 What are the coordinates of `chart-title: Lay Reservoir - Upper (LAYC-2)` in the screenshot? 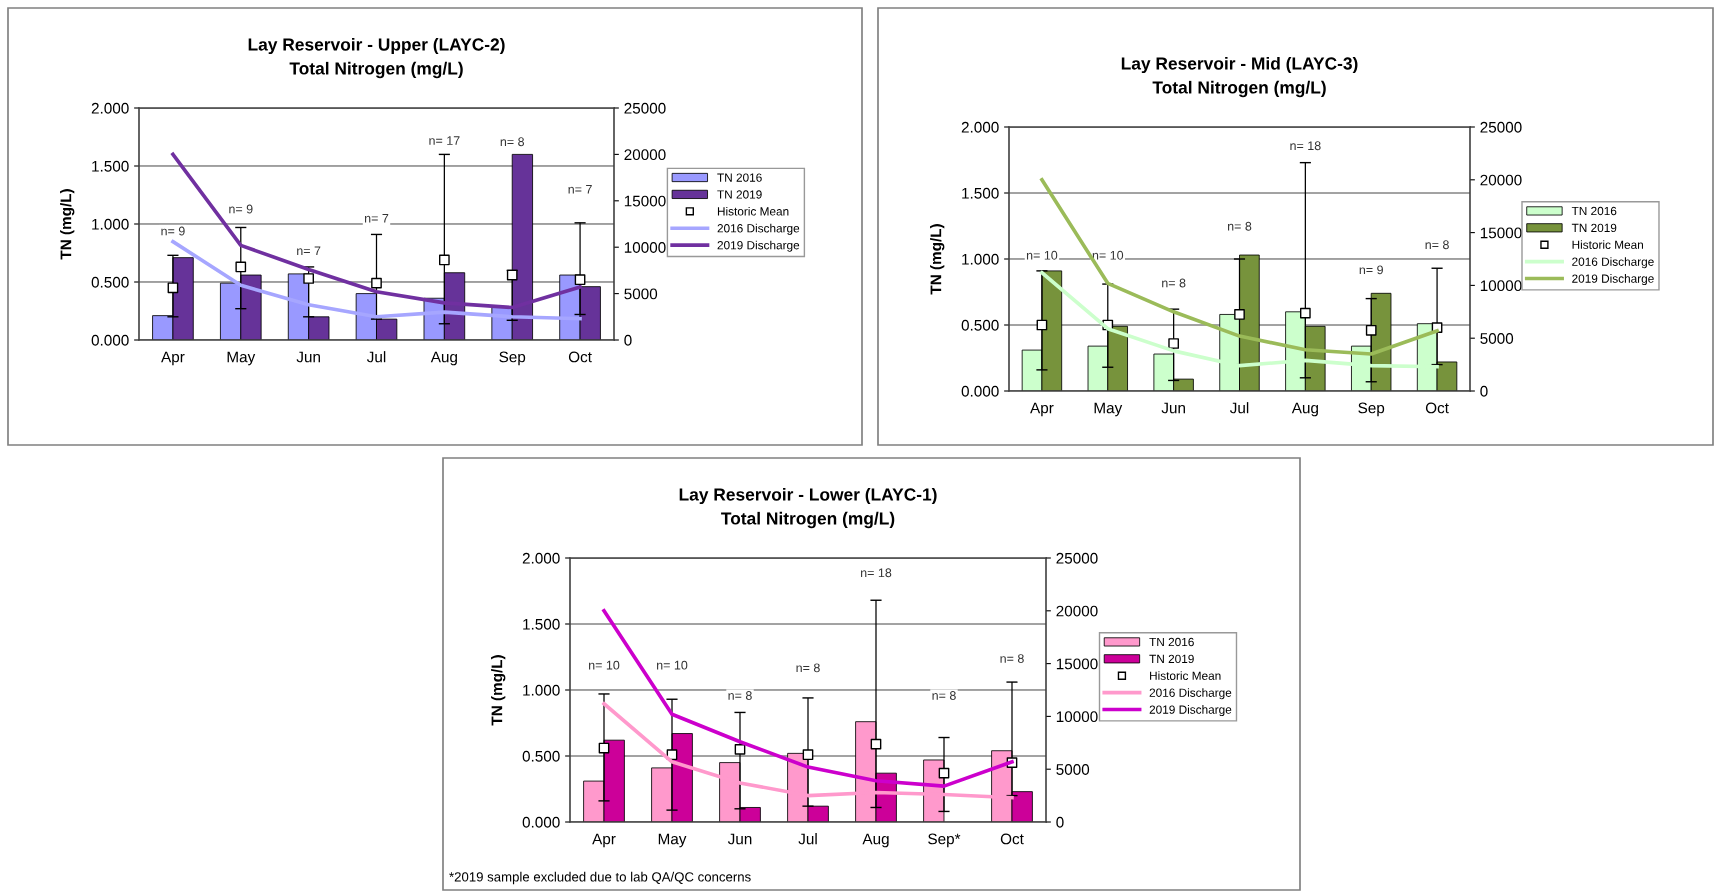 It's located at (376, 46).